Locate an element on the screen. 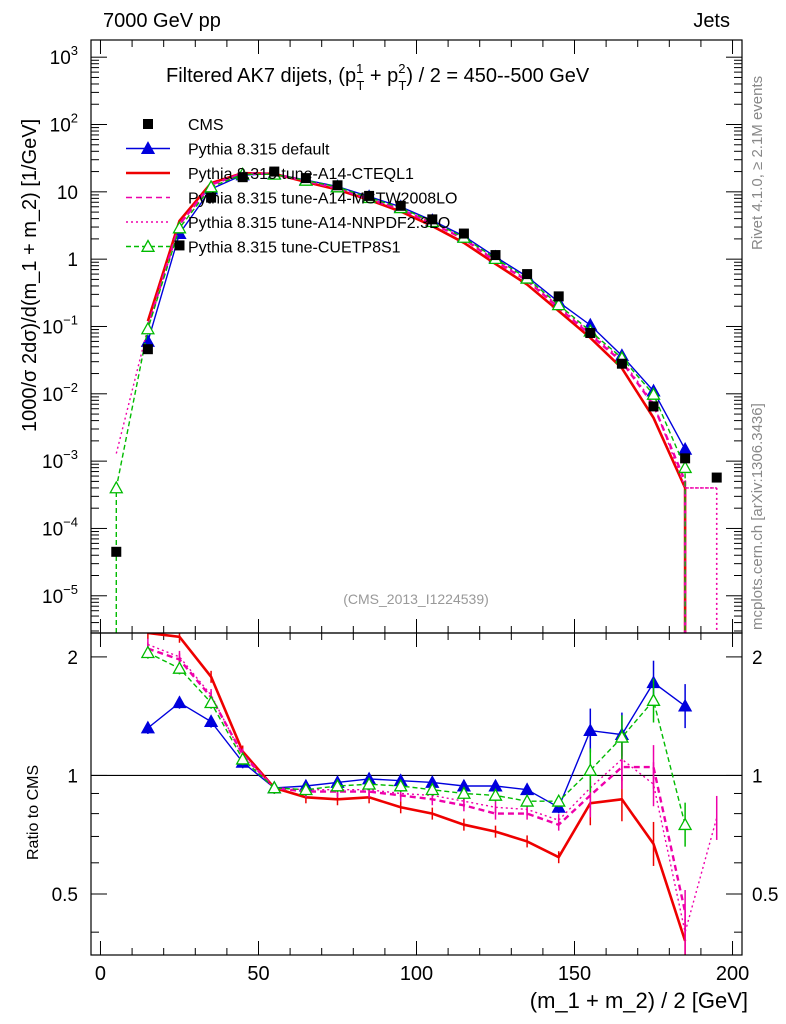 This screenshot has height=1024, width=786. ratio-tick-label: 1 is located at coordinates (72, 776).